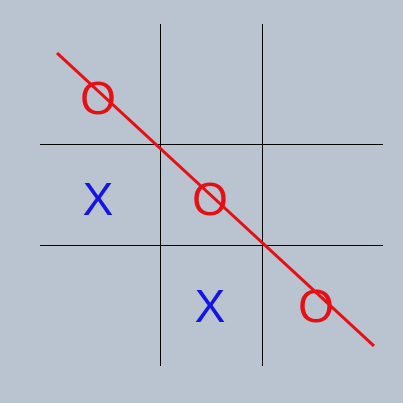 This screenshot has height=403, width=403. Describe the element at coordinates (98, 97) in the screenshot. I see `cell-0-0: O` at that location.